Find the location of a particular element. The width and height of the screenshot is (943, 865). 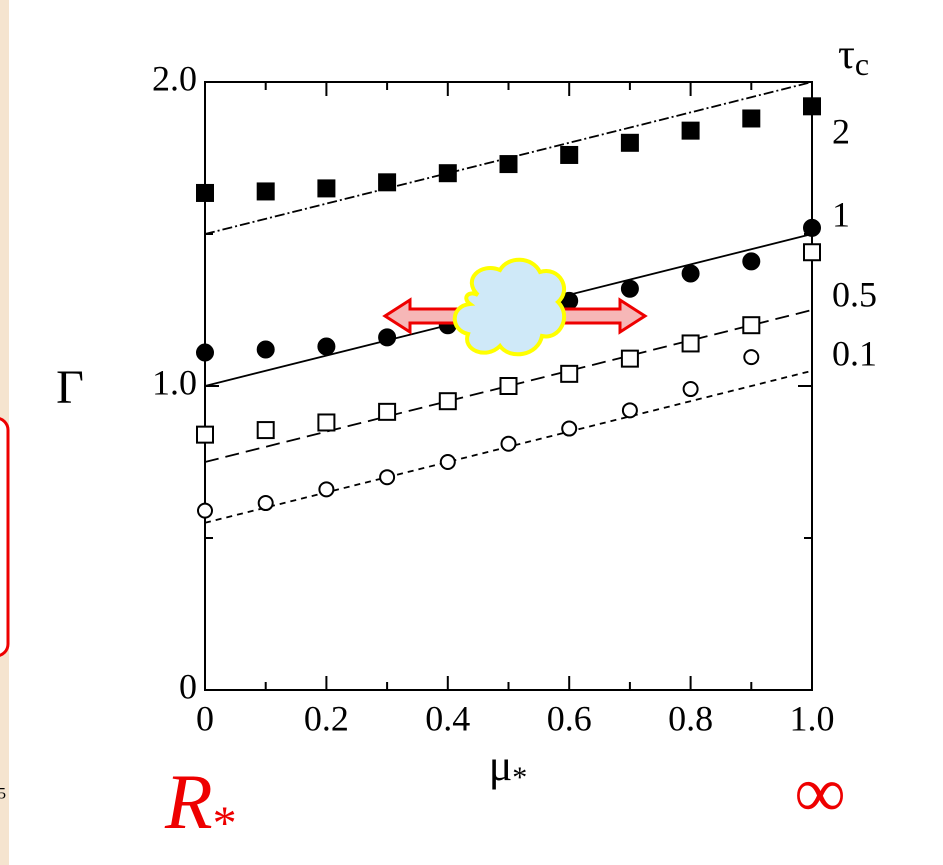

y-tick-label: 2.0 is located at coordinates (174, 78).